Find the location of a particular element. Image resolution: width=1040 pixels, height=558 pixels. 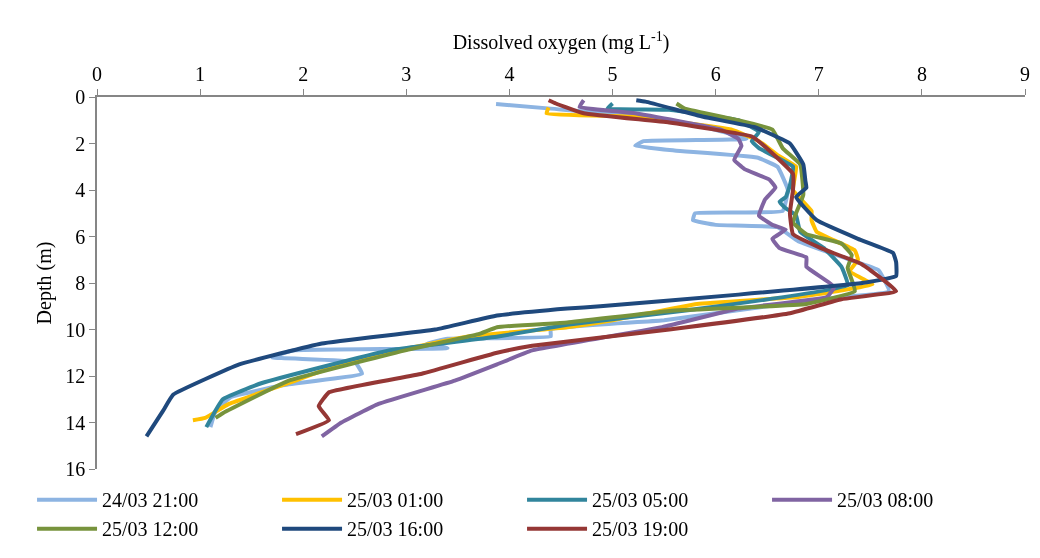

x-tick-label: 0 is located at coordinates (97, 74).